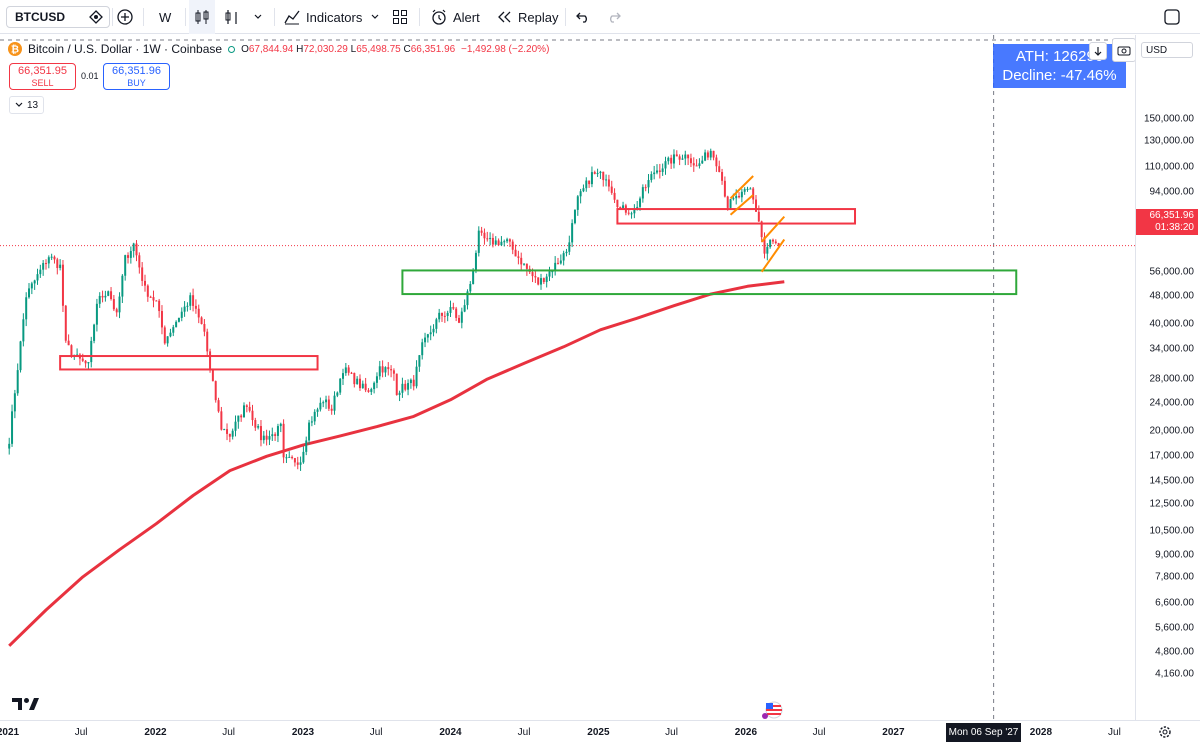  I want to click on watchlist-icon, so click(96, 17).